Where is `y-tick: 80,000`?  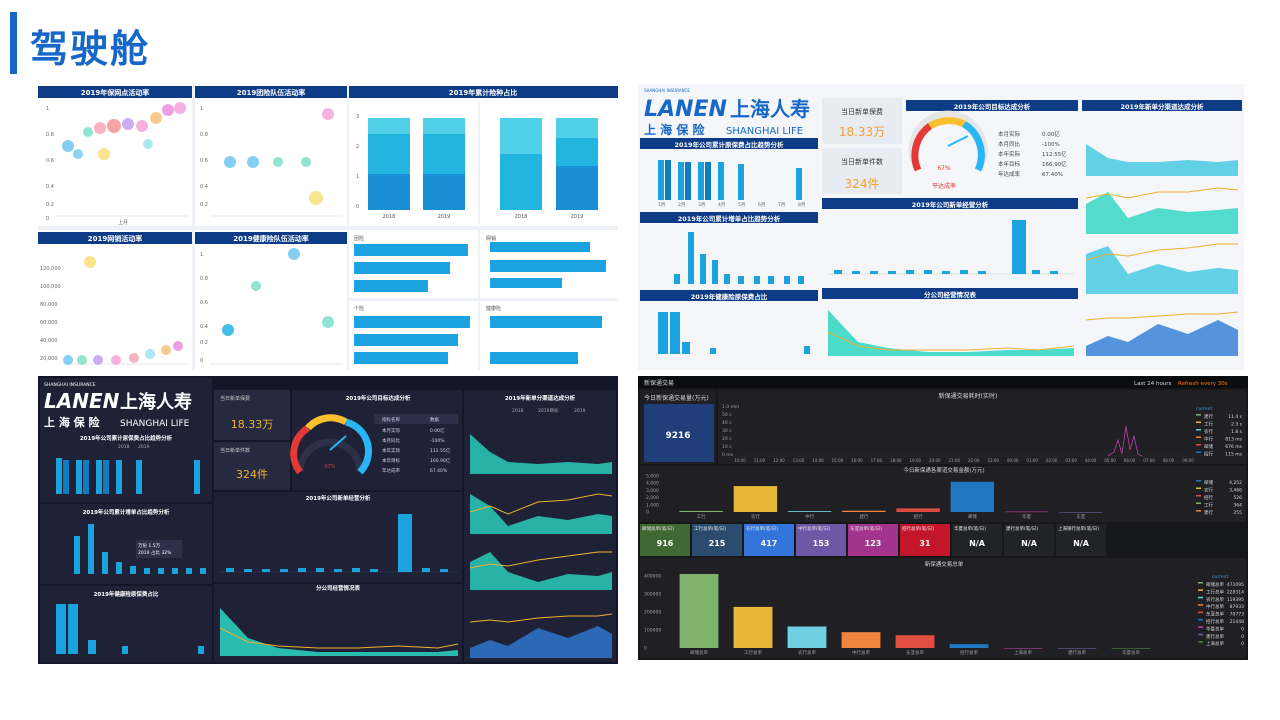 y-tick: 80,000 is located at coordinates (49, 305).